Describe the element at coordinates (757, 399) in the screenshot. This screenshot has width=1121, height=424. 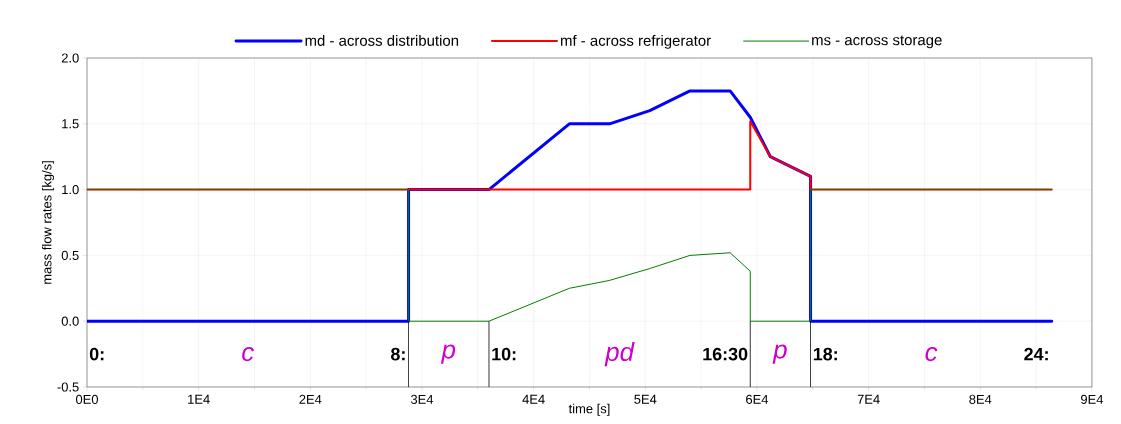
I see `x-tick-label: 6E4` at that location.